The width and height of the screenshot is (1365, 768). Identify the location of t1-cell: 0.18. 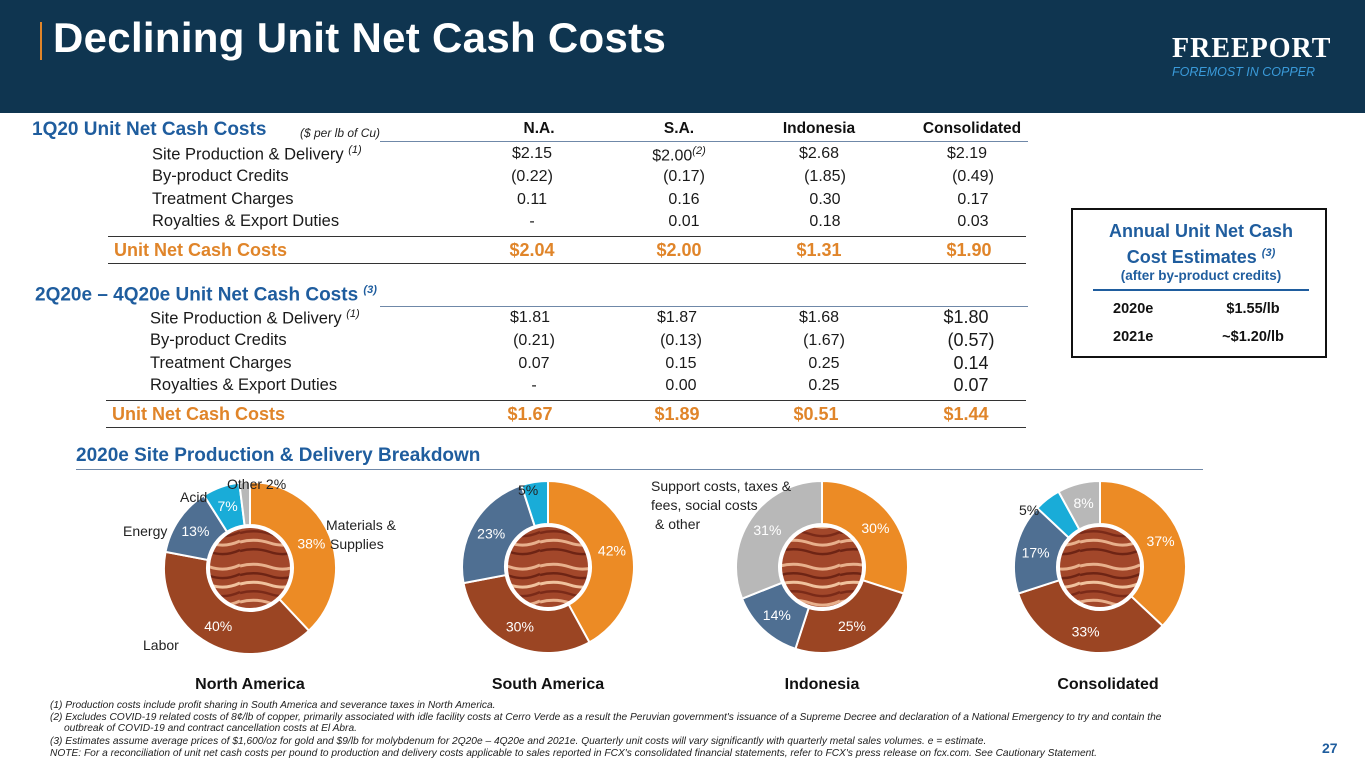
(825, 221).